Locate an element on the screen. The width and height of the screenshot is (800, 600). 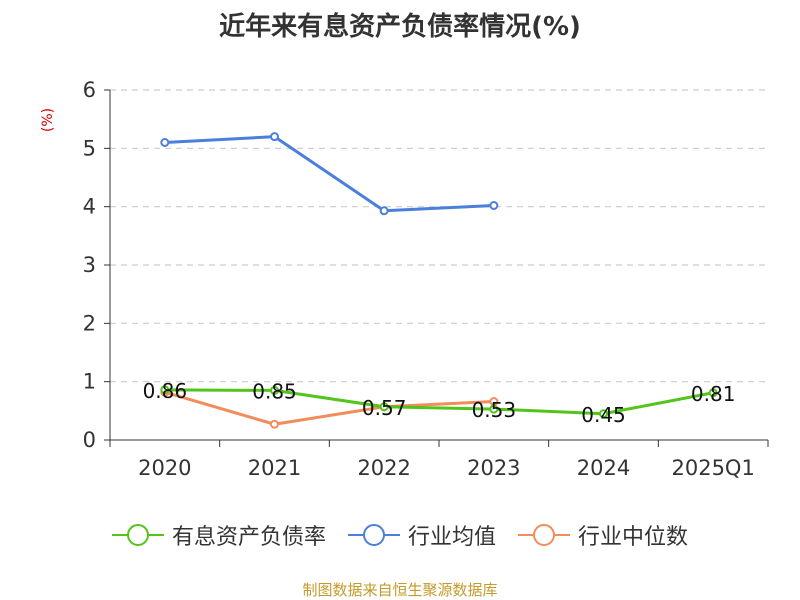
x-tick-label: 2021 is located at coordinates (274, 468).